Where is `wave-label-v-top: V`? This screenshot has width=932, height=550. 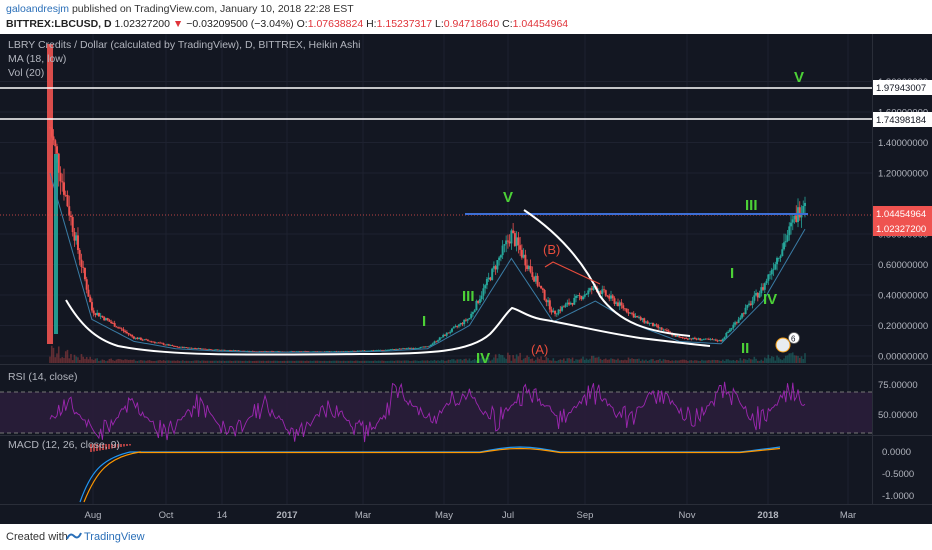
wave-label-v-top: V is located at coordinates (799, 77).